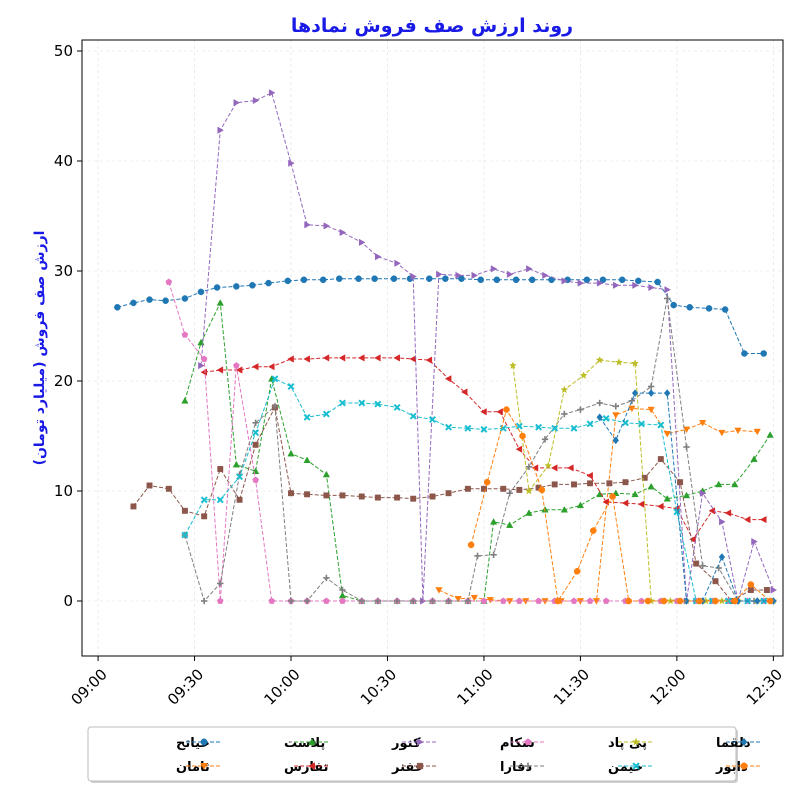 The image size is (800, 800). I want to click on x-tick-label: 10:30, so click(378, 686).